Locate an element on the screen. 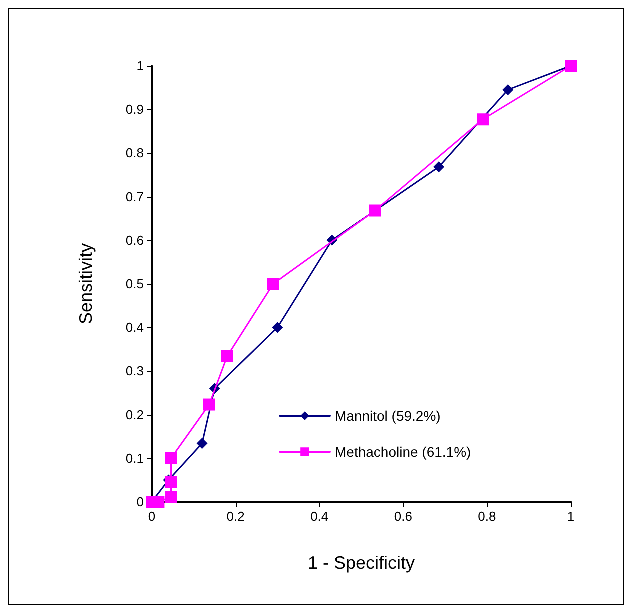  y-tick-label: 0.8 is located at coordinates (135, 153).